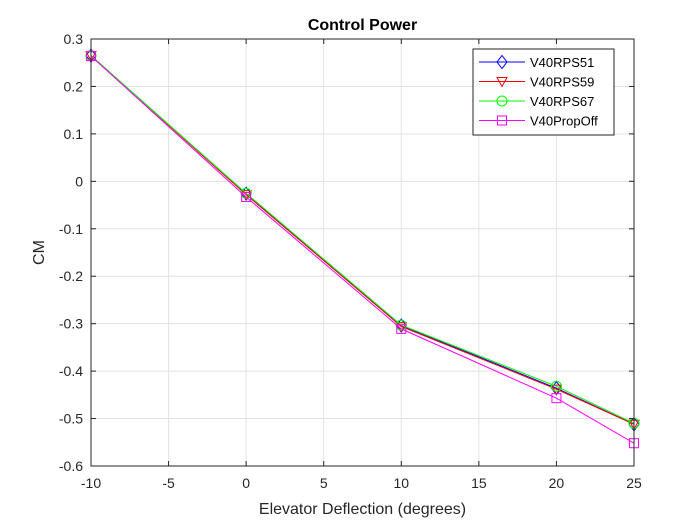  Describe the element at coordinates (168, 483) in the screenshot. I see `x-tick-label: -5` at that location.